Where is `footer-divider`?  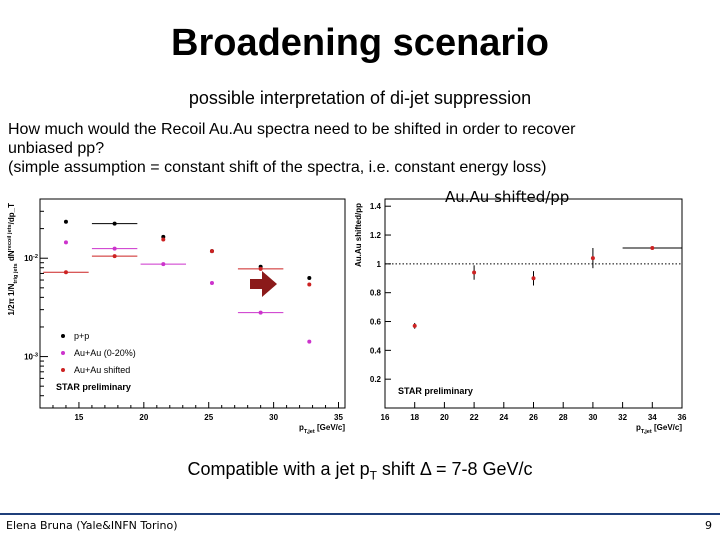
footer-divider is located at coordinates (360, 514).